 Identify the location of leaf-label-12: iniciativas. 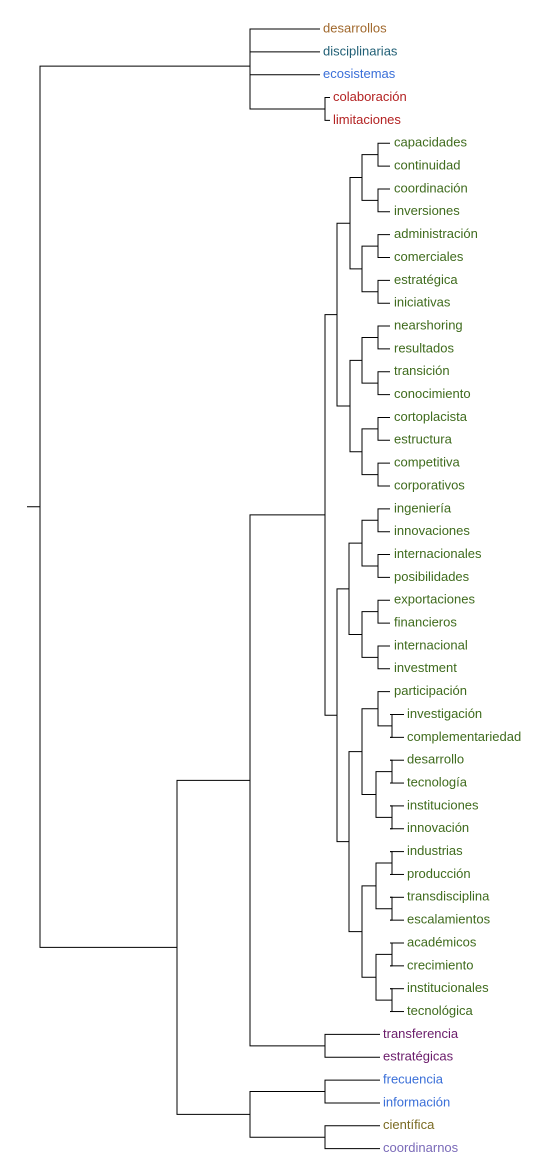
(422, 302).